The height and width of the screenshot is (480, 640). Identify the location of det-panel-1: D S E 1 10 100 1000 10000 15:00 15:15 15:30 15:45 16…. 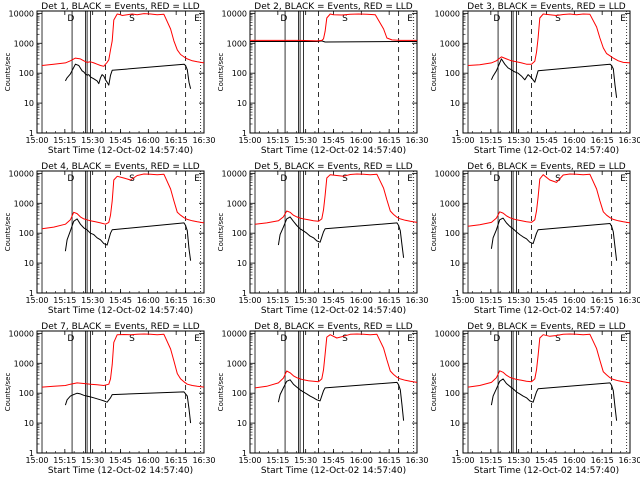
(110, 79).